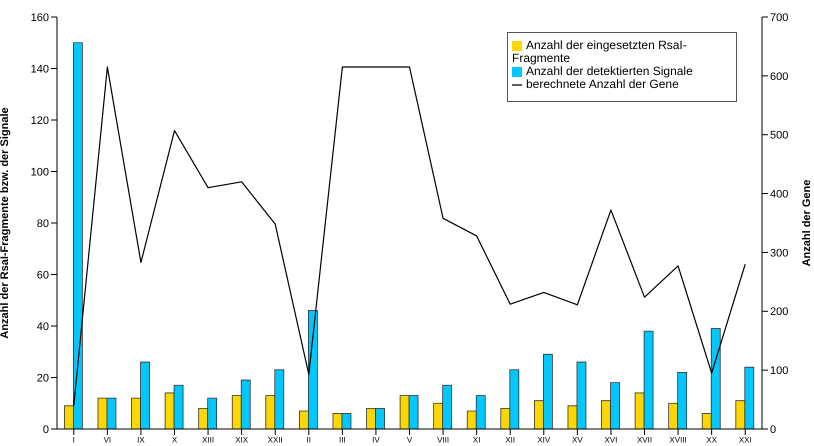 This screenshot has width=814, height=446. I want to click on x-tick-label: XXI, so click(745, 440).